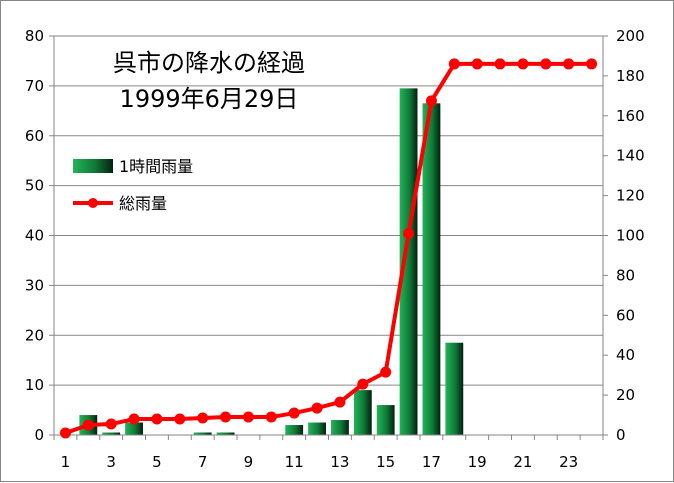 This screenshot has width=674, height=483. Describe the element at coordinates (630, 236) in the screenshot. I see `y-right-tick-label: 100` at that location.